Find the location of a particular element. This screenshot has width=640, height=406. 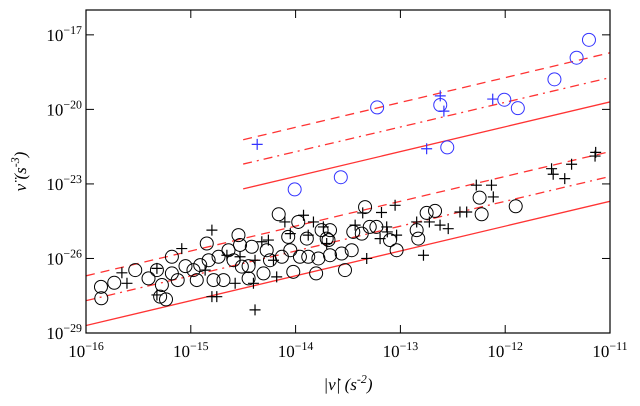

x-tick-label: 10$^{−14}$ is located at coordinates (296, 350).